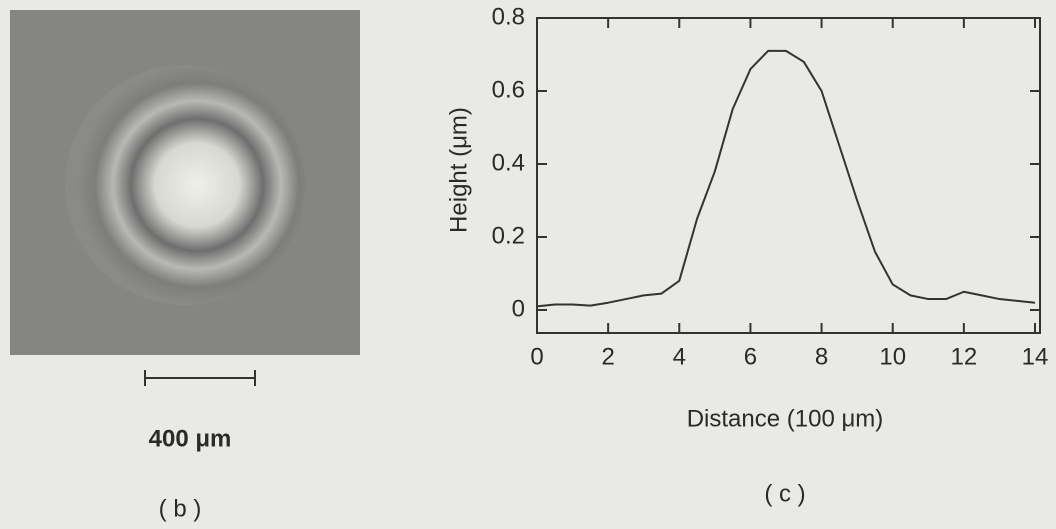  What do you see at coordinates (785, 418) in the screenshot?
I see `x-axis-label: Distance (100 μm)` at bounding box center [785, 418].